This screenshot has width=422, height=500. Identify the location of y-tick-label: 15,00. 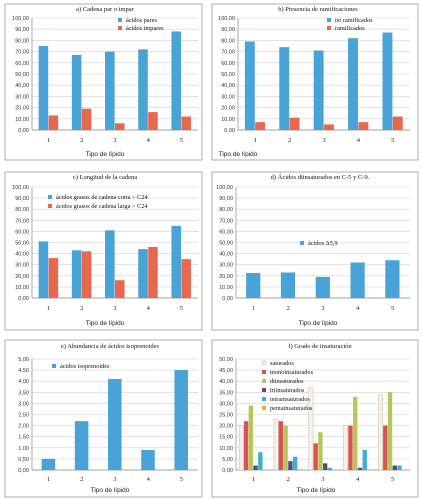
(226, 438).